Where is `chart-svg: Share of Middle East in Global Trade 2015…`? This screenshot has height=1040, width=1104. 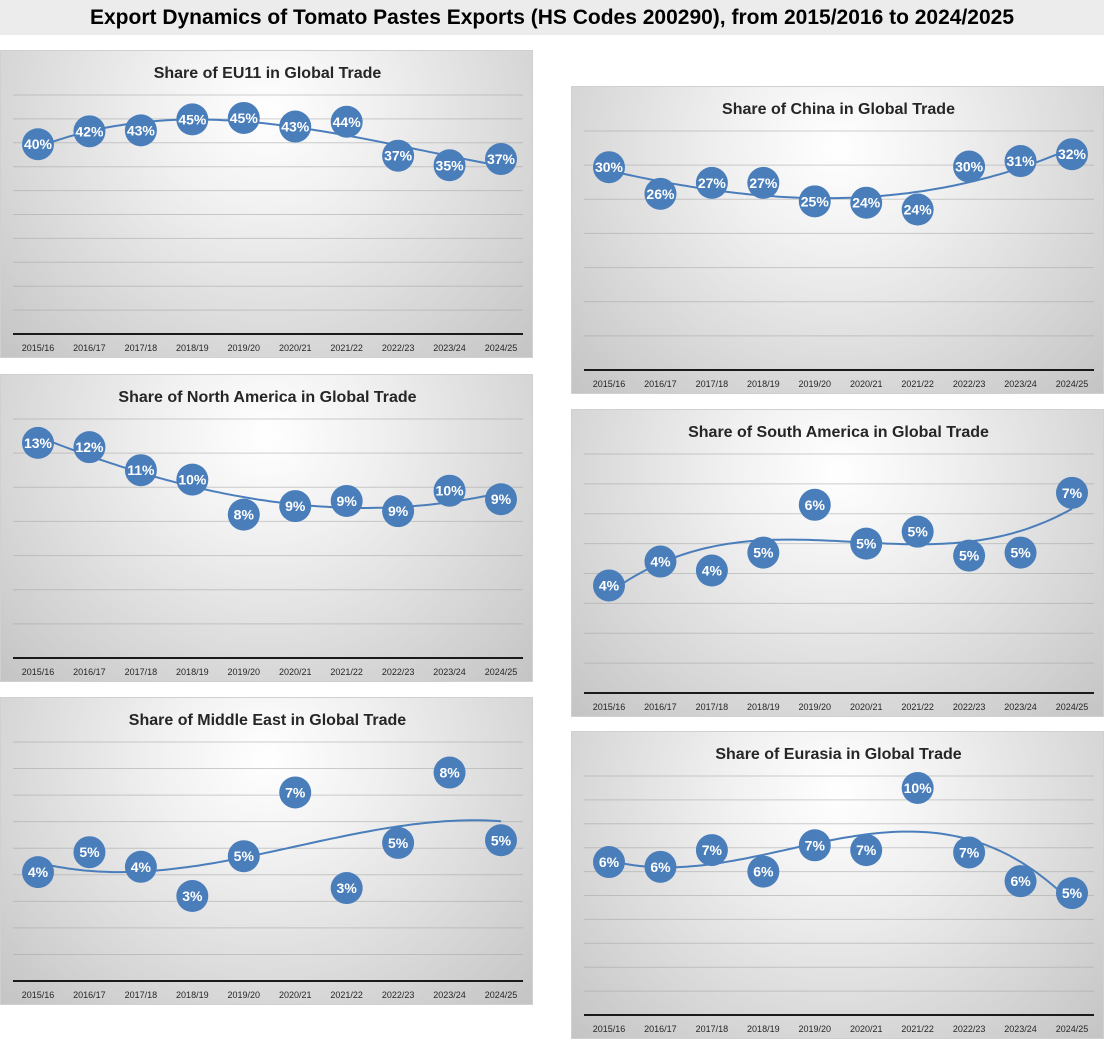 chart-svg: Share of Middle East in Global Trade 2015… is located at coordinates (268, 856).